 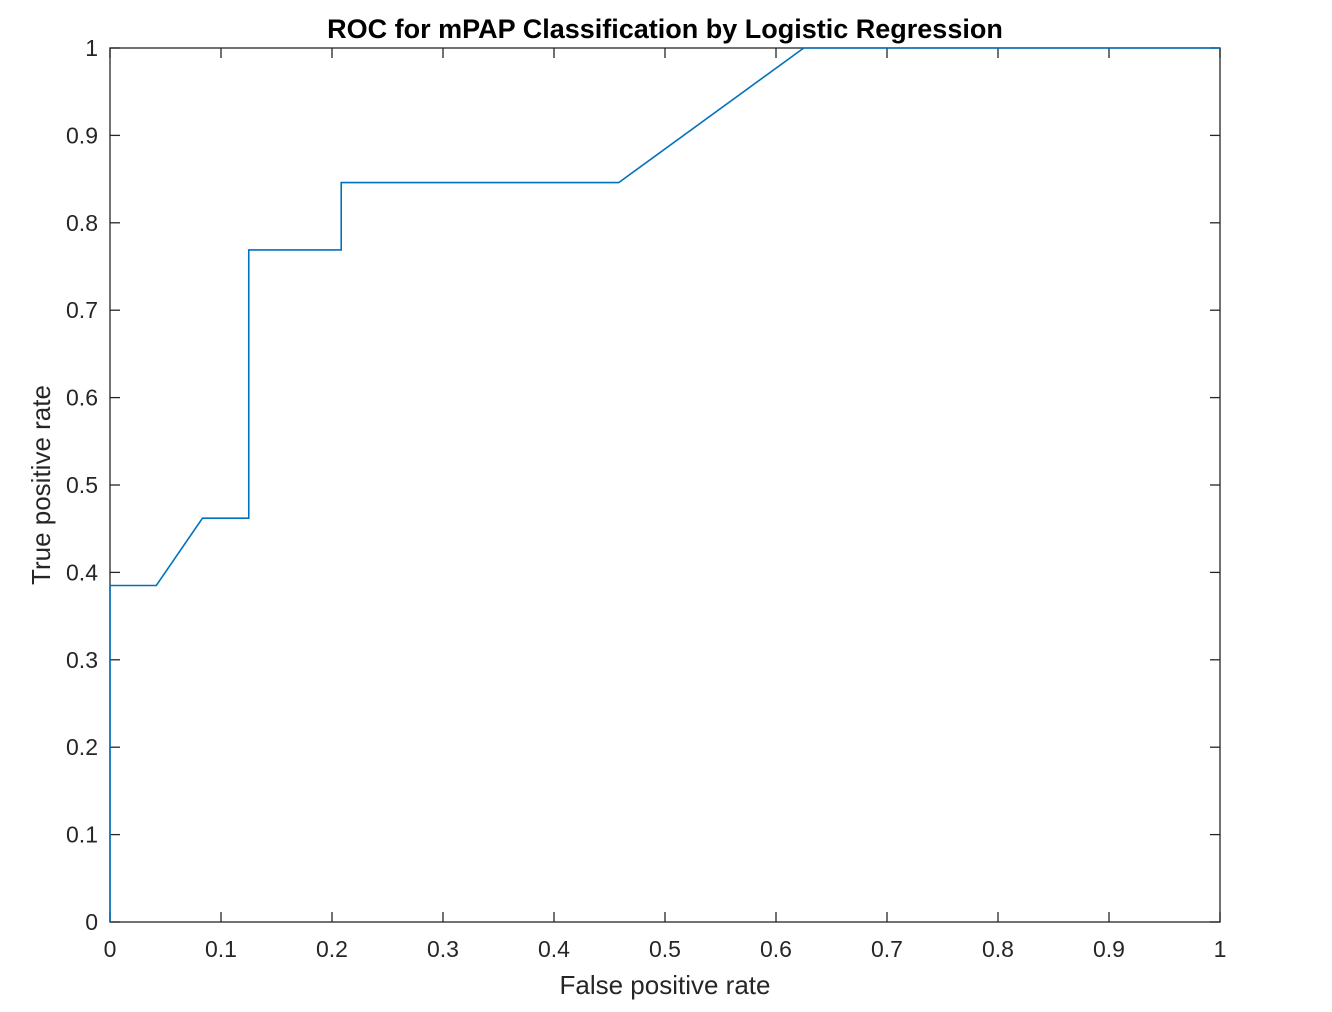 I want to click on y-tick-label: 0.2, so click(x=82, y=747).